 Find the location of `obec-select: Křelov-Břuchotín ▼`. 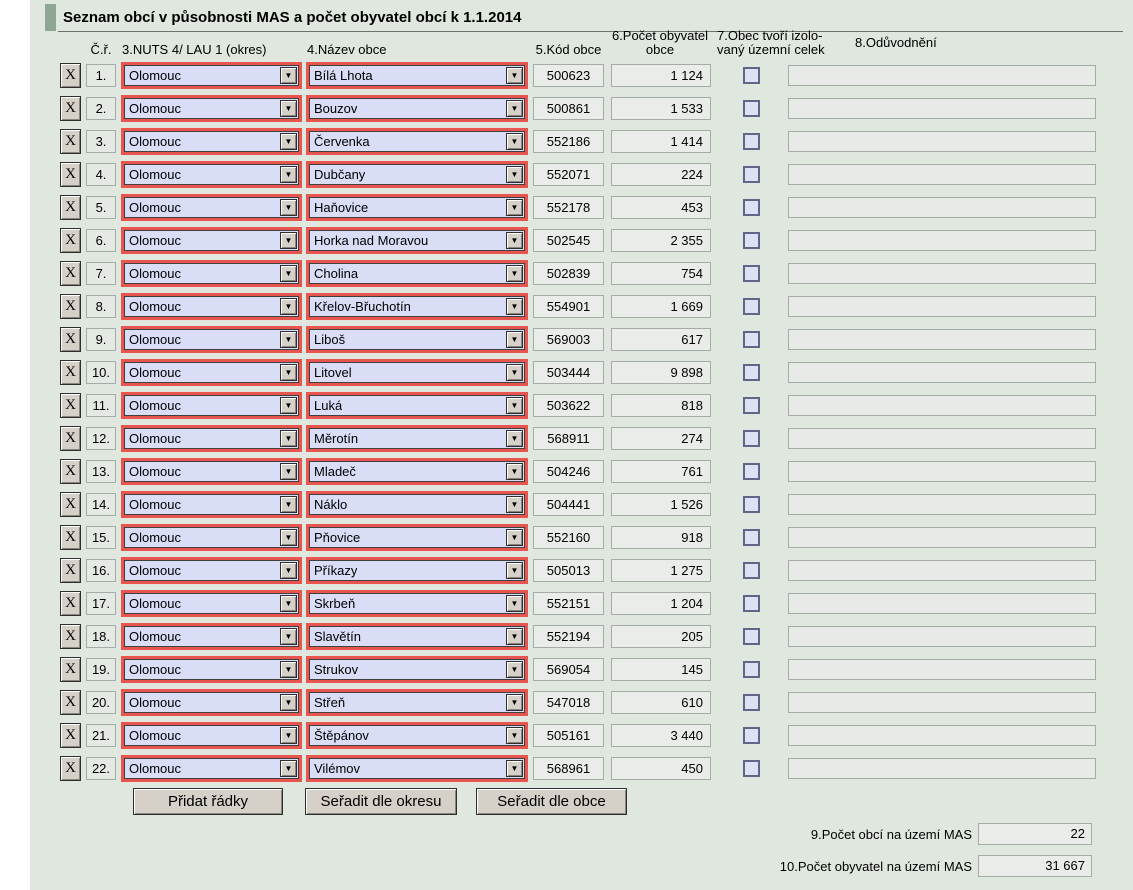

obec-select: Křelov-Břuchotín ▼ is located at coordinates (417, 306).